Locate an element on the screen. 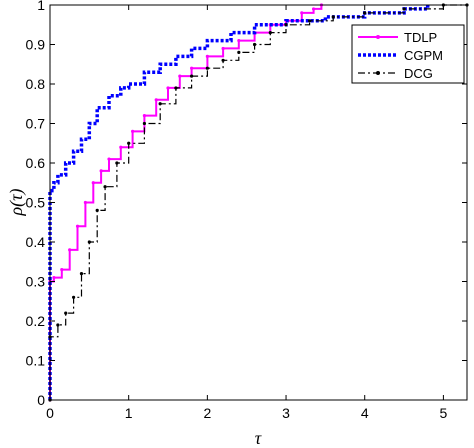  legend-marker-dcg is located at coordinates (378, 73).